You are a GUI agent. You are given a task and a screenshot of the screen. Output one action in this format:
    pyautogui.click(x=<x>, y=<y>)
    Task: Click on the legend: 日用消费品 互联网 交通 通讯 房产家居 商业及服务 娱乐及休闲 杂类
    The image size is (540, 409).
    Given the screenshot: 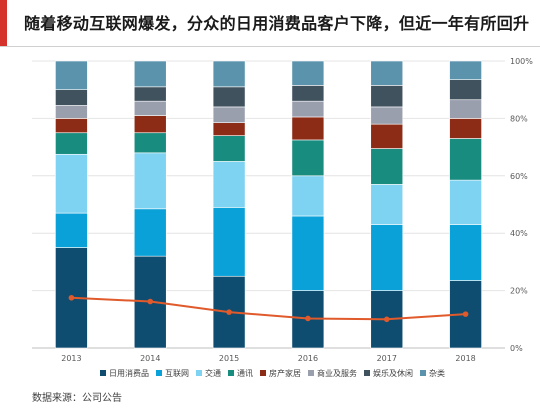 What is the action you would take?
    pyautogui.click(x=272, y=373)
    